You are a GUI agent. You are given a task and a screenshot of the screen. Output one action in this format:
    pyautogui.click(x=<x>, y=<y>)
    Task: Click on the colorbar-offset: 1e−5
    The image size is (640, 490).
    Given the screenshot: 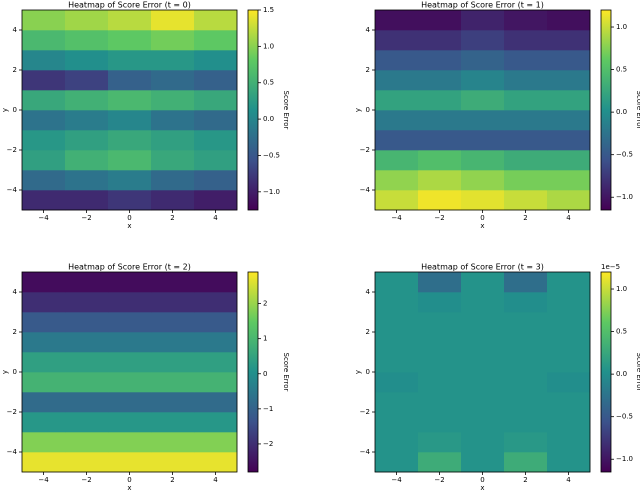 What is the action you would take?
    pyautogui.click(x=610, y=267)
    